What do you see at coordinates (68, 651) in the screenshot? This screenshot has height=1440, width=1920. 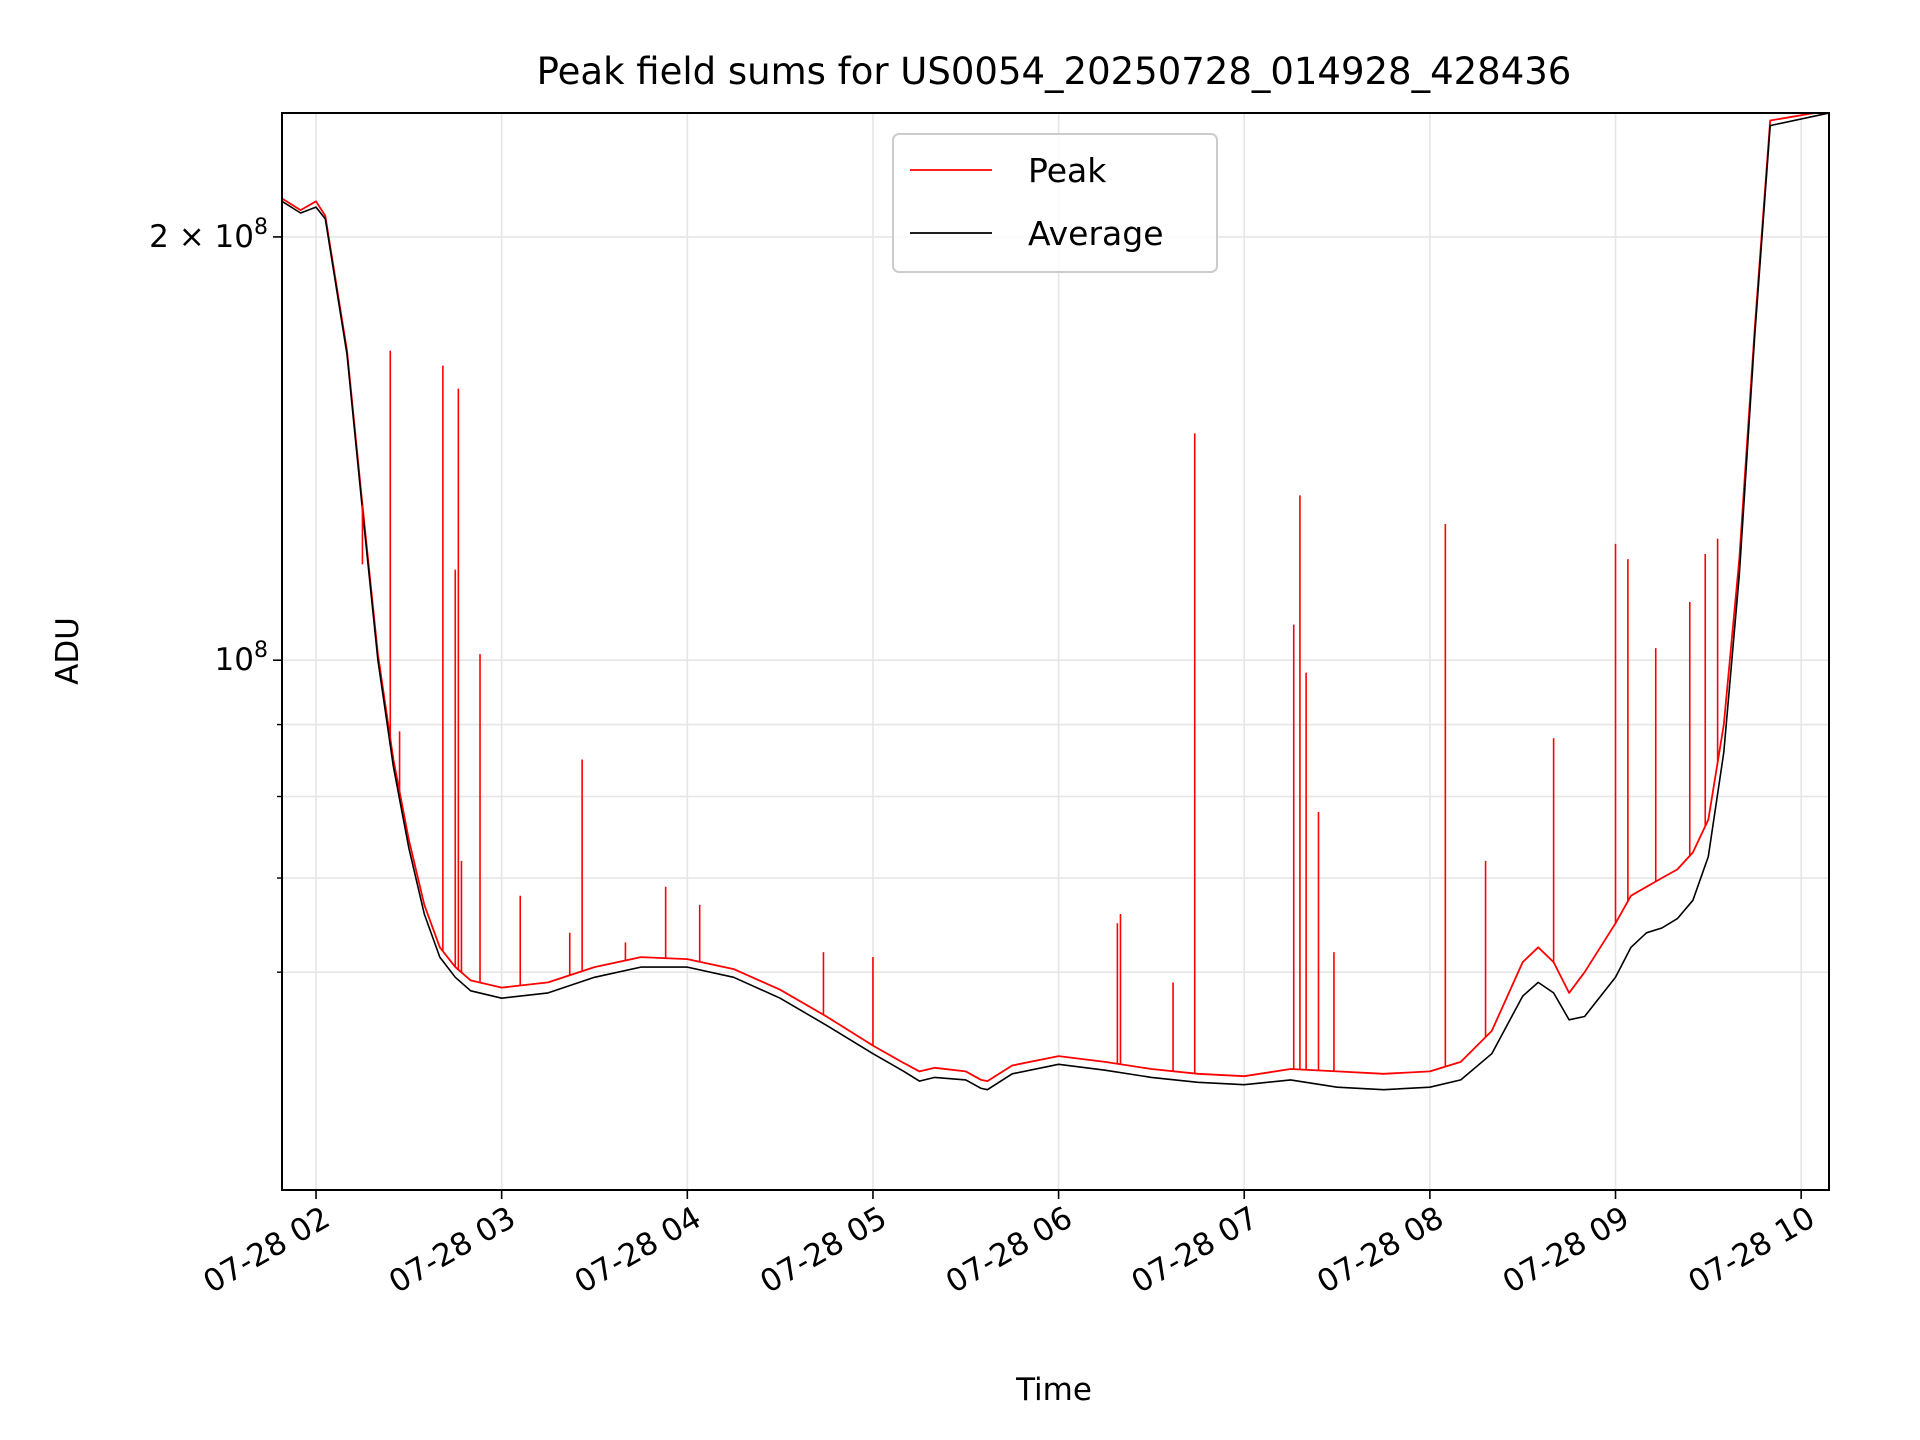 I see `y-axis-label: ADU` at bounding box center [68, 651].